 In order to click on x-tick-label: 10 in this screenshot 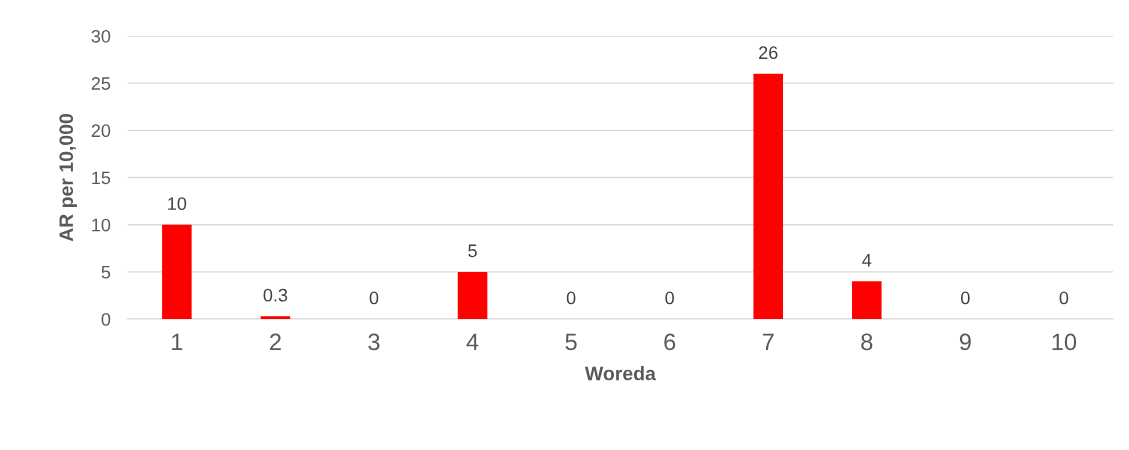, I will do `click(1064, 342)`.